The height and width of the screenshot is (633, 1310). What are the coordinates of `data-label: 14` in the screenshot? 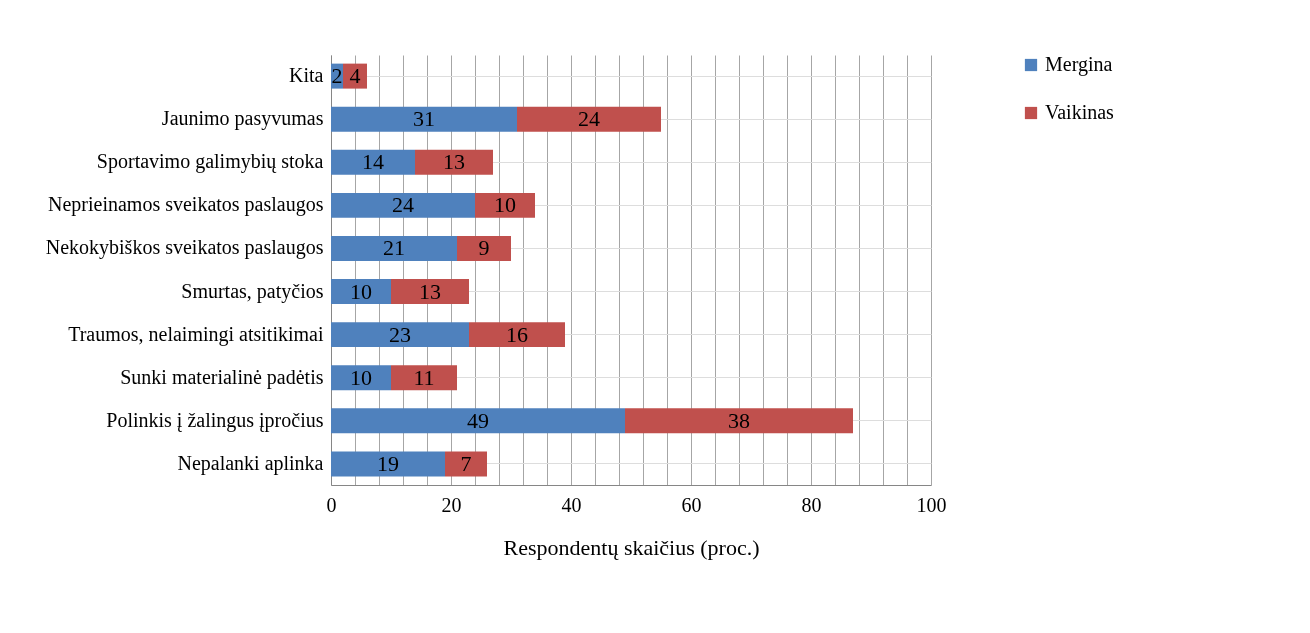 It's located at (373, 162).